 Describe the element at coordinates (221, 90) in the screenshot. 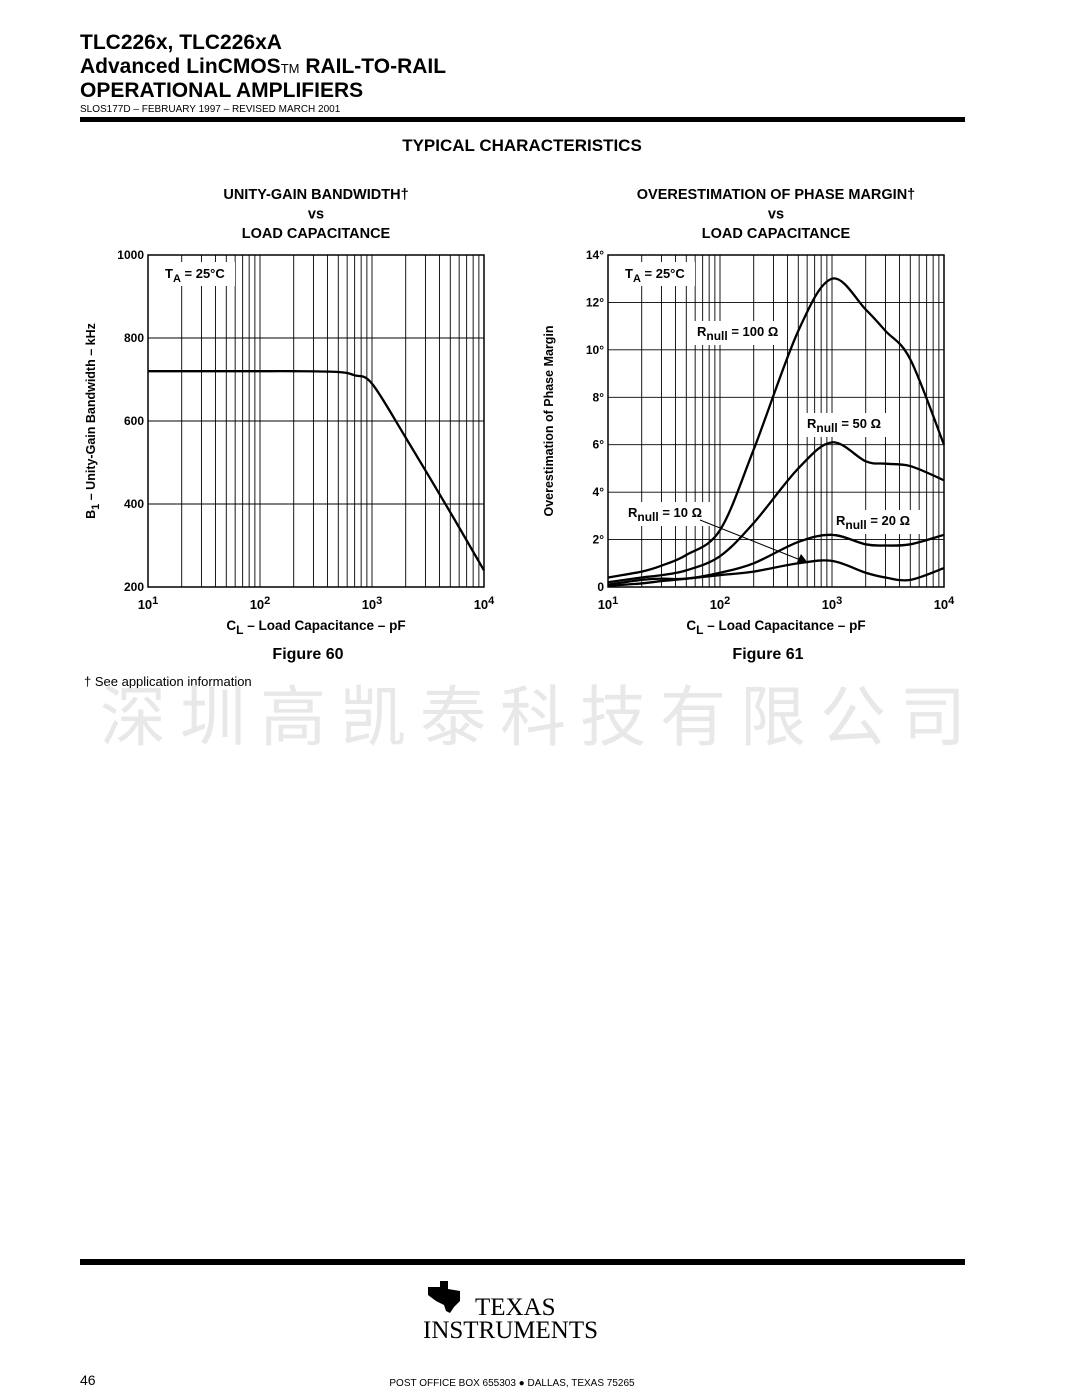

I see `subtitle-2: OPERATIONAL AMPLIFIERS` at that location.